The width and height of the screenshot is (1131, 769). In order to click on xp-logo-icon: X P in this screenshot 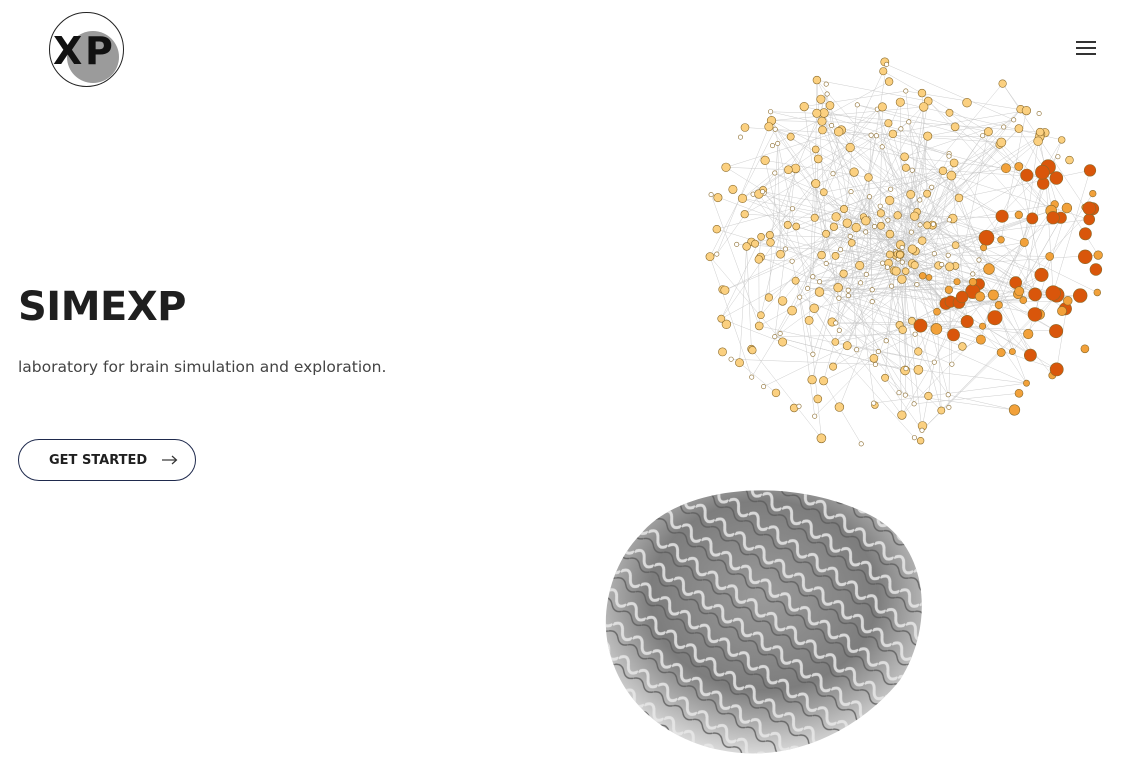, I will do `click(86, 49)`.